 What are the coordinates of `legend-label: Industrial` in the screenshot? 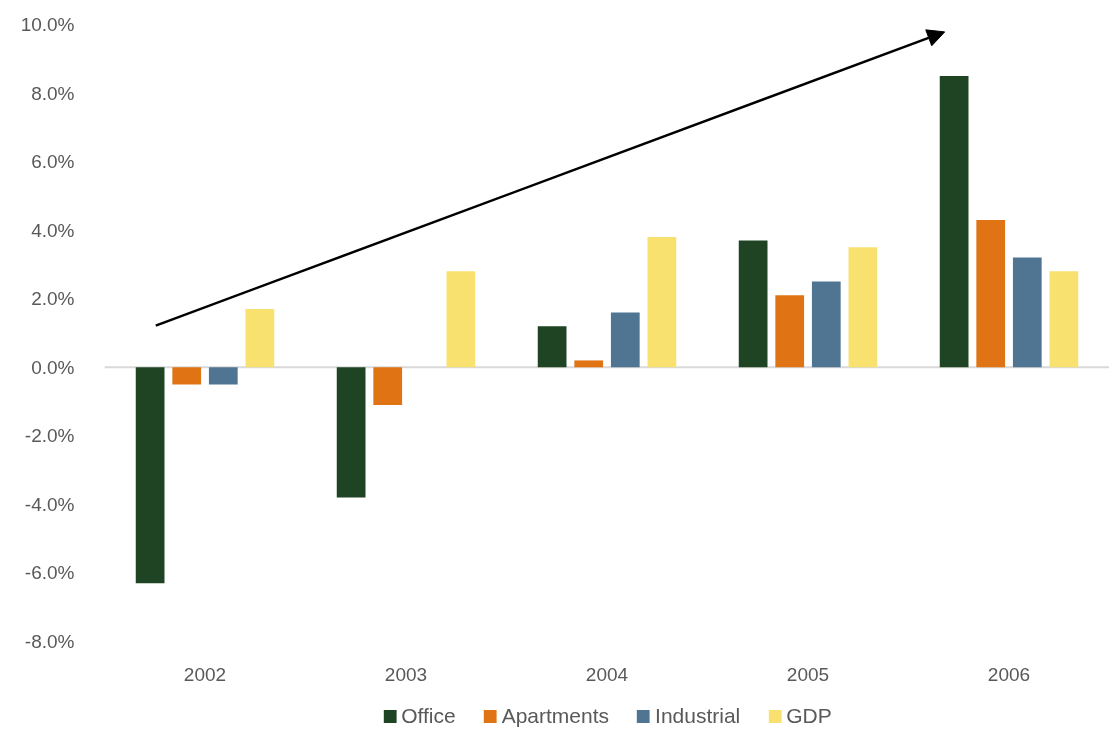 It's located at (698, 715).